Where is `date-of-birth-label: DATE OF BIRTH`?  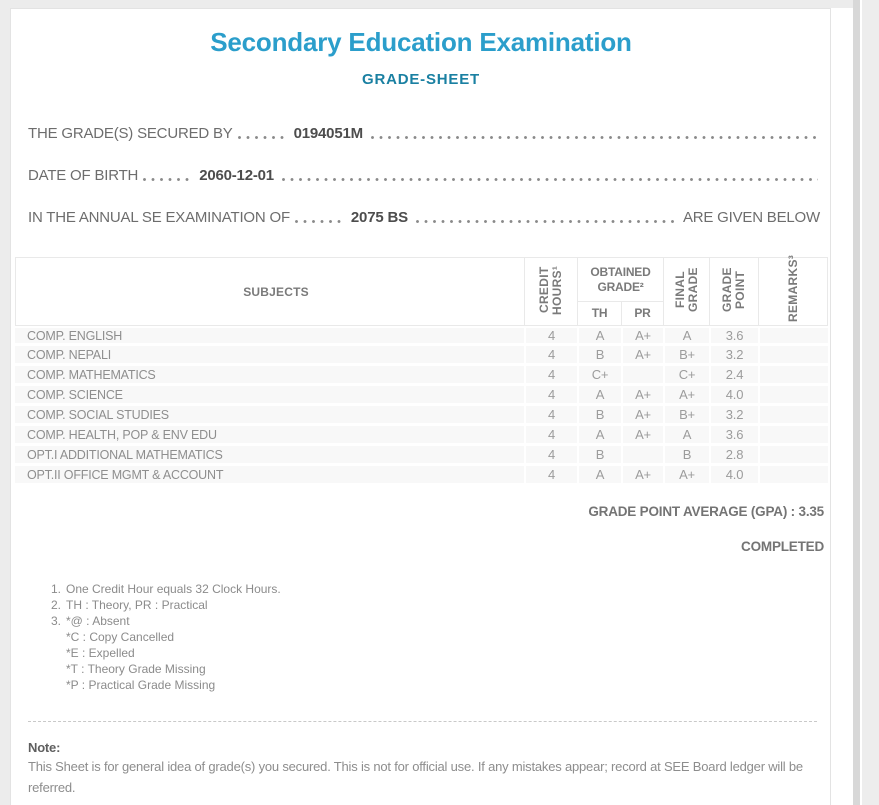
date-of-birth-label: DATE OF BIRTH is located at coordinates (83, 175).